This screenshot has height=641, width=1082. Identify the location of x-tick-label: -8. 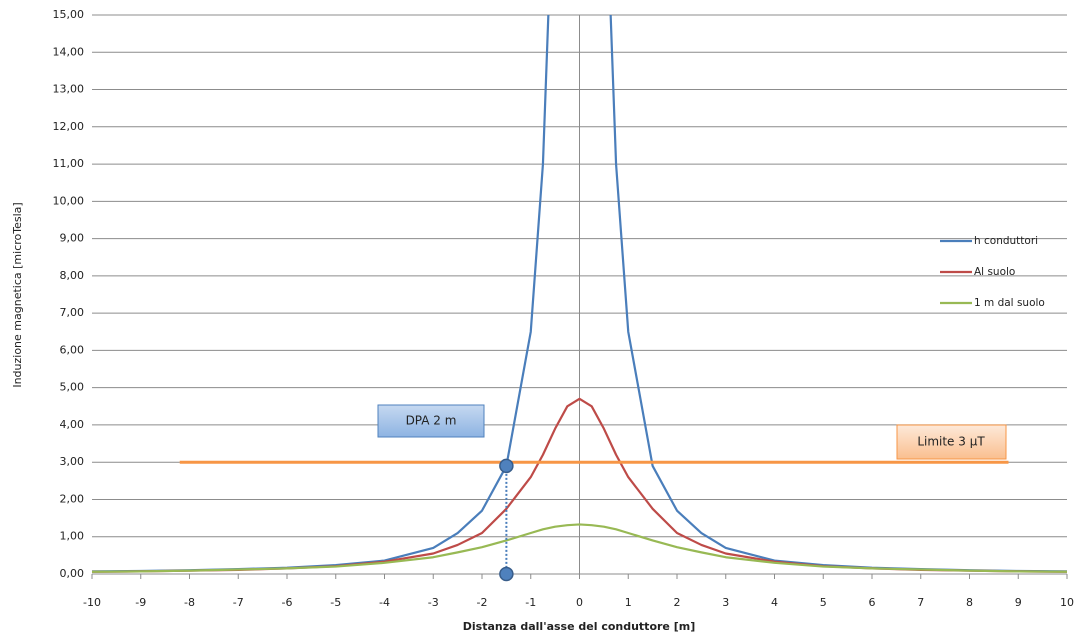
(189, 602).